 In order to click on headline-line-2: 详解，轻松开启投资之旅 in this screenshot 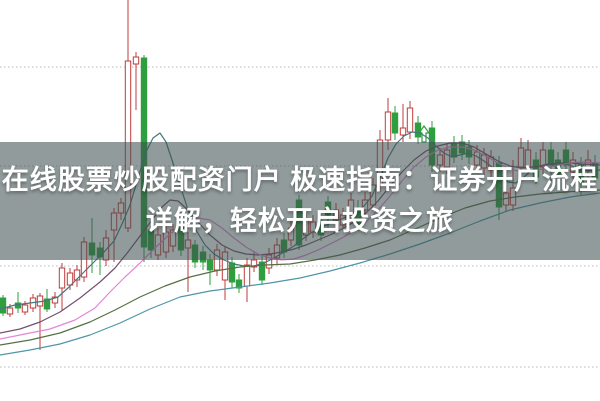, I will do `click(300, 221)`.